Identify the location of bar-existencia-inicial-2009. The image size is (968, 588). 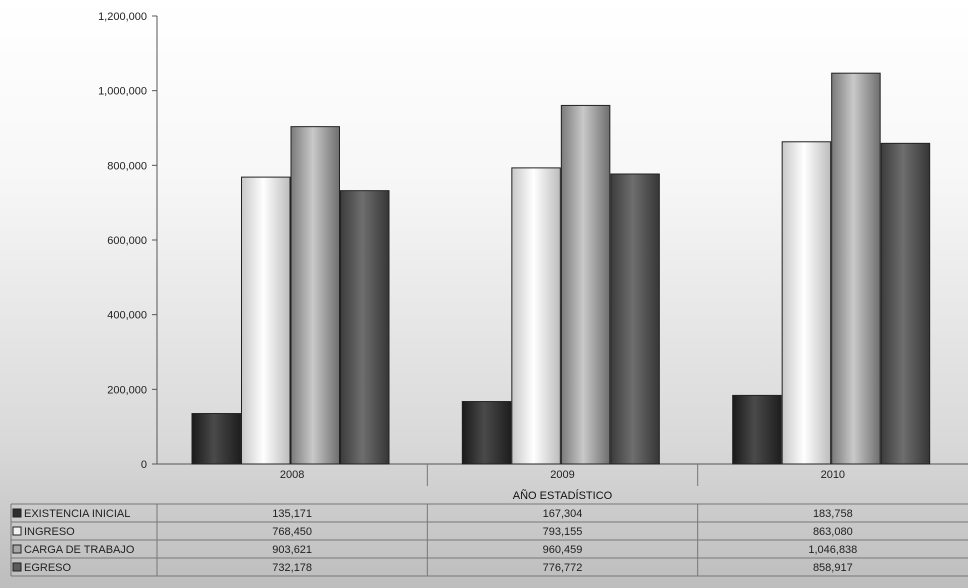
(486, 433).